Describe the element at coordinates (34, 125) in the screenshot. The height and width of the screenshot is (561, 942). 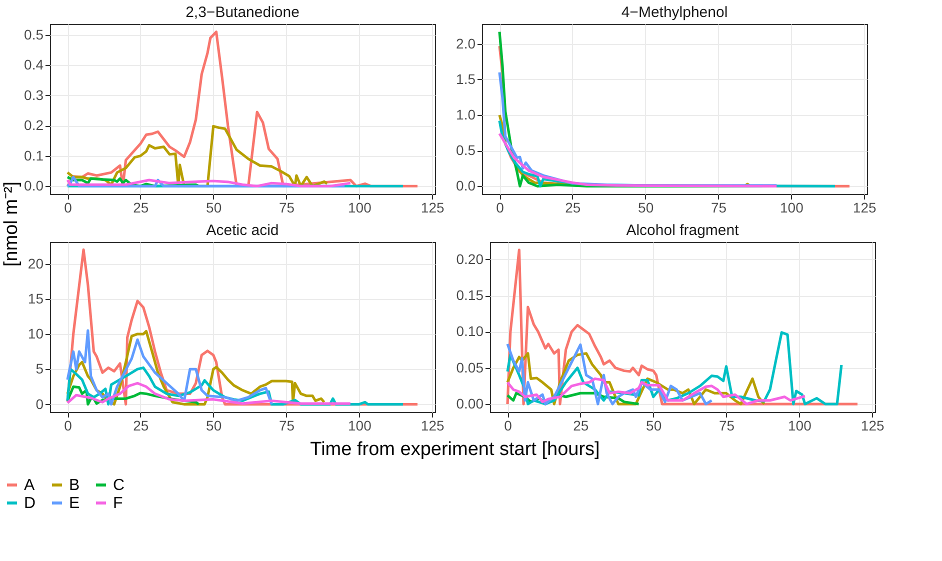
I see `y-tick-label: 0.2` at that location.